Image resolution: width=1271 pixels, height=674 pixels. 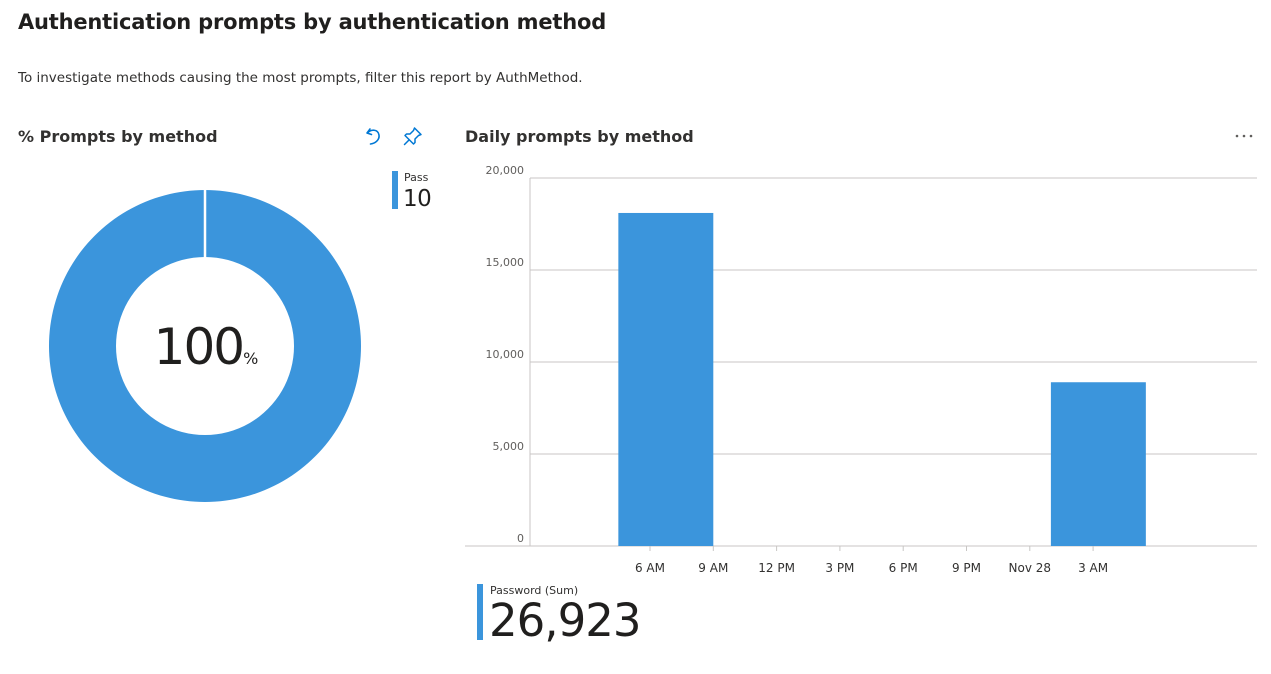 I want to click on x-tick-label: 12 PM, so click(x=776, y=568).